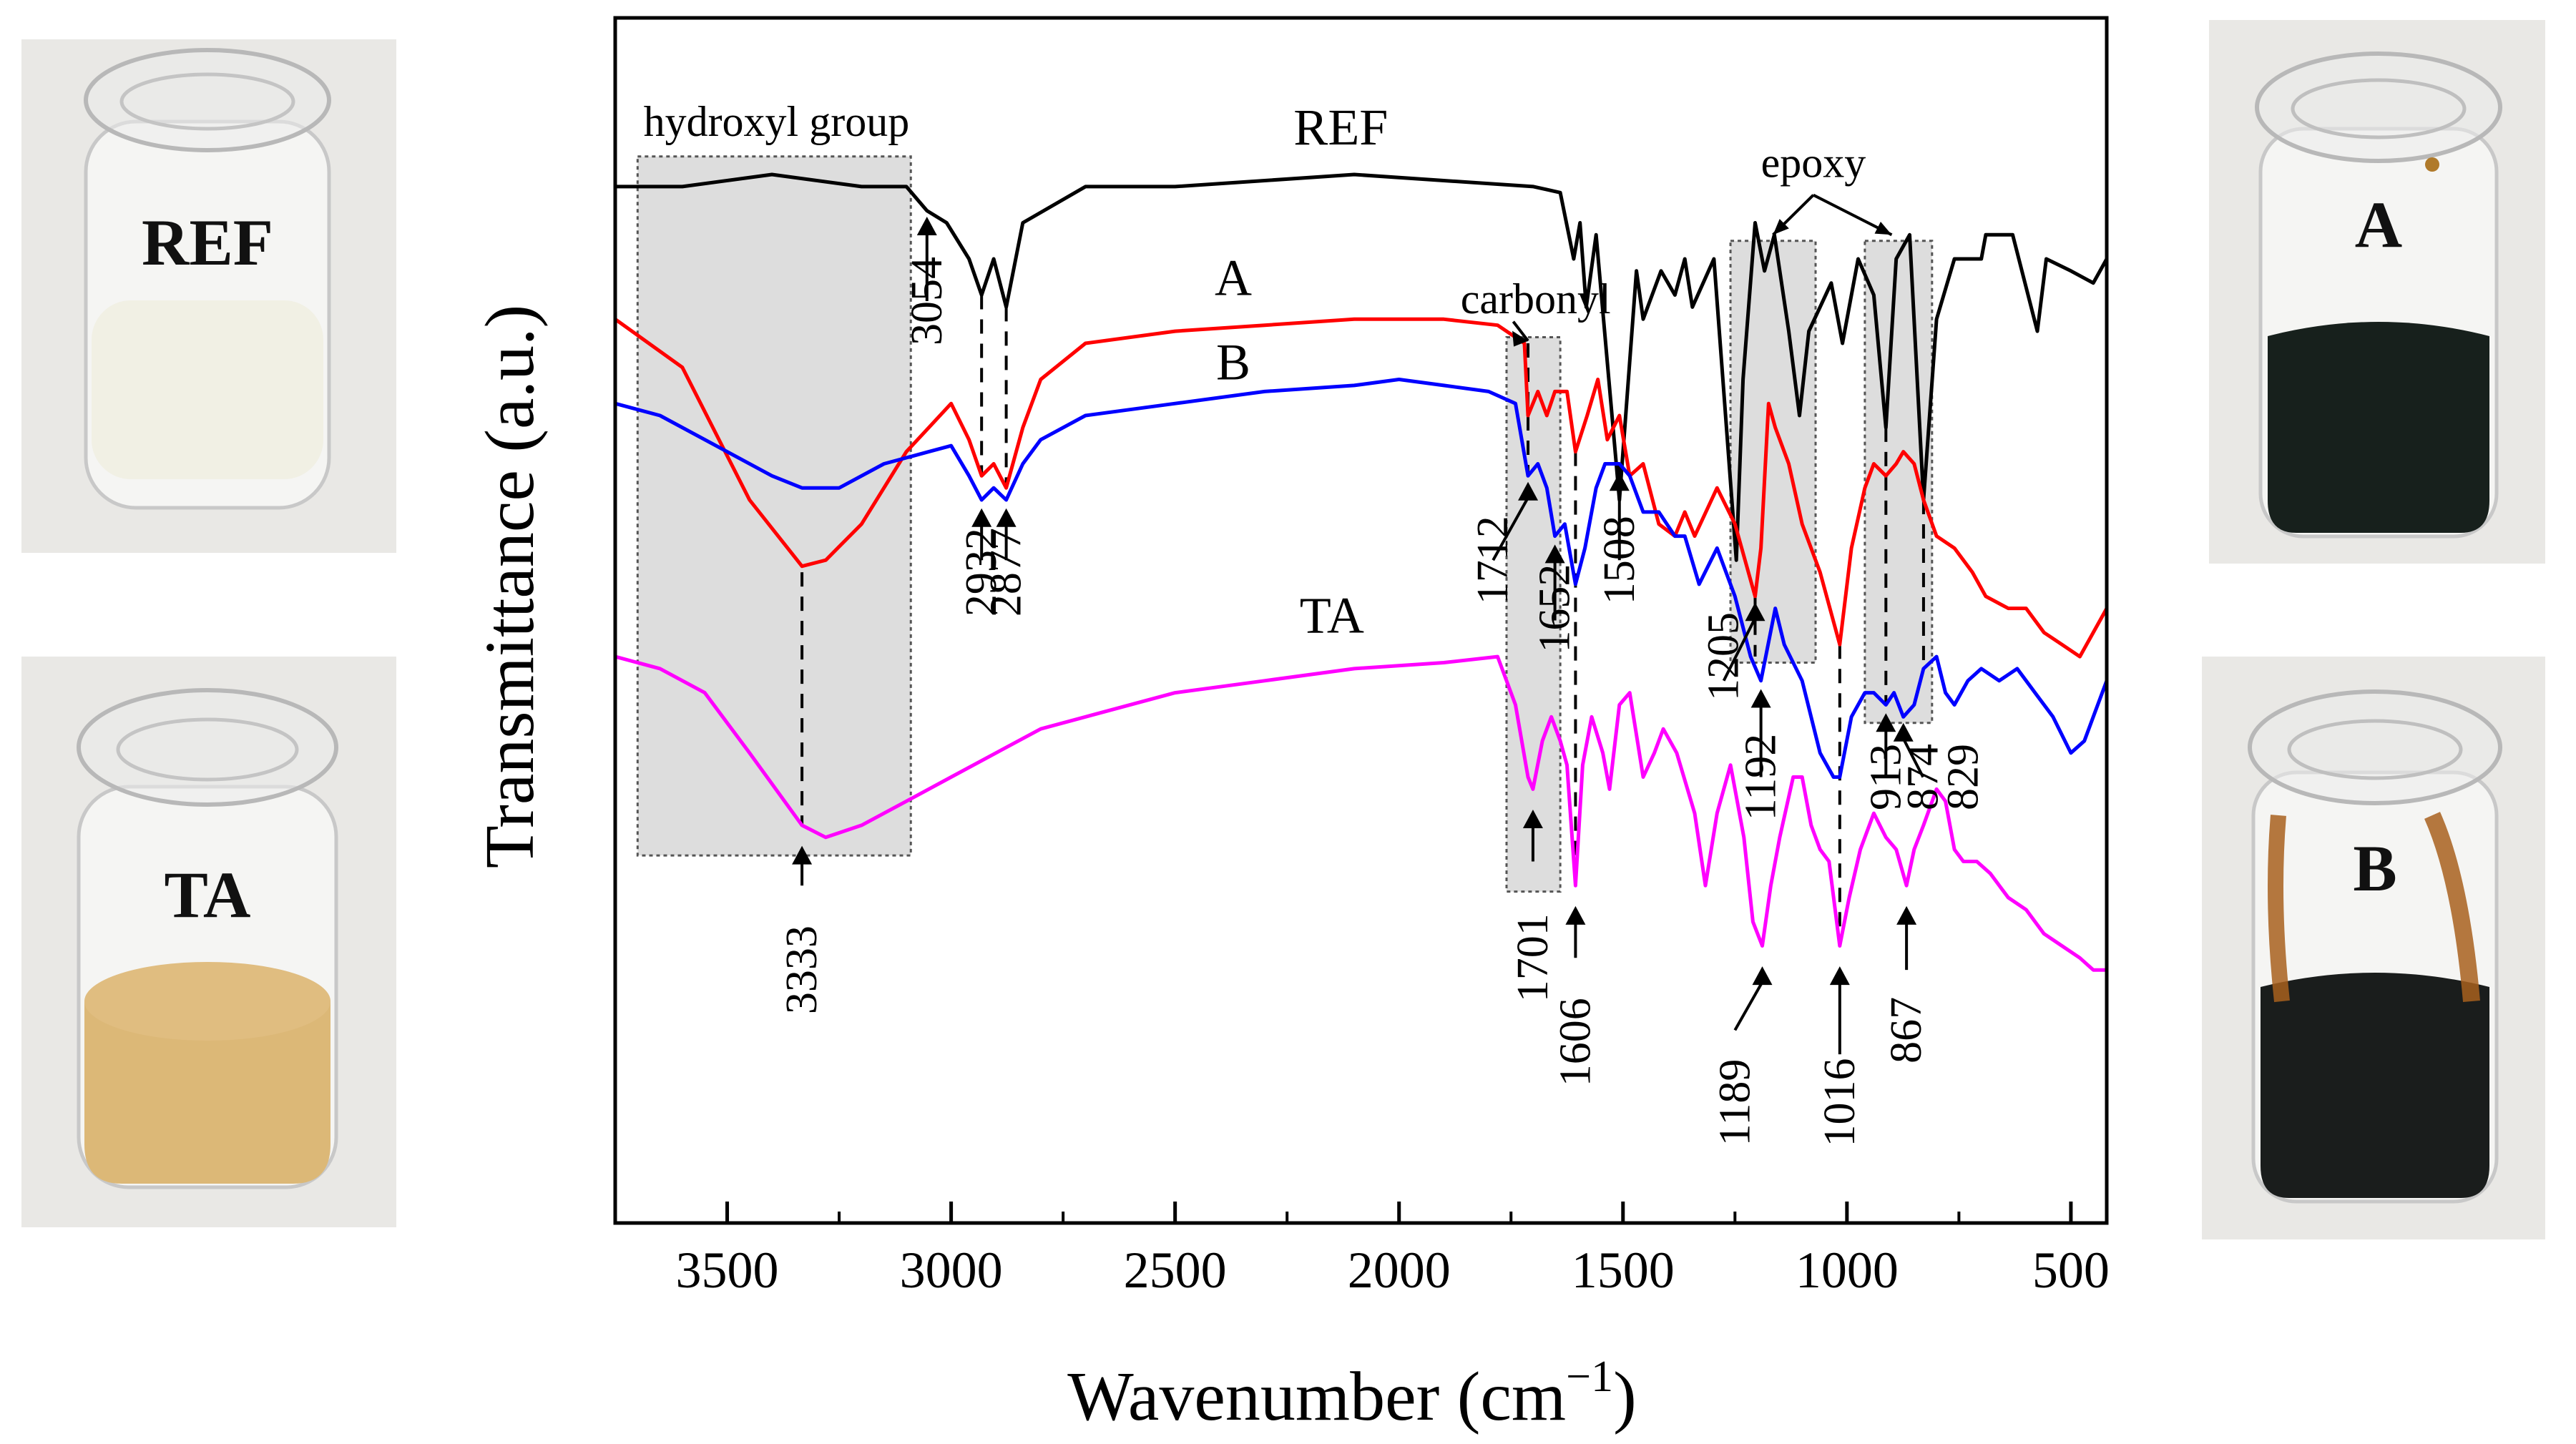 Image resolution: width=2576 pixels, height=1444 pixels. Describe the element at coordinates (1316, 1396) in the screenshot. I see `x-axis-title-text: Wavenumber (cm` at that location.